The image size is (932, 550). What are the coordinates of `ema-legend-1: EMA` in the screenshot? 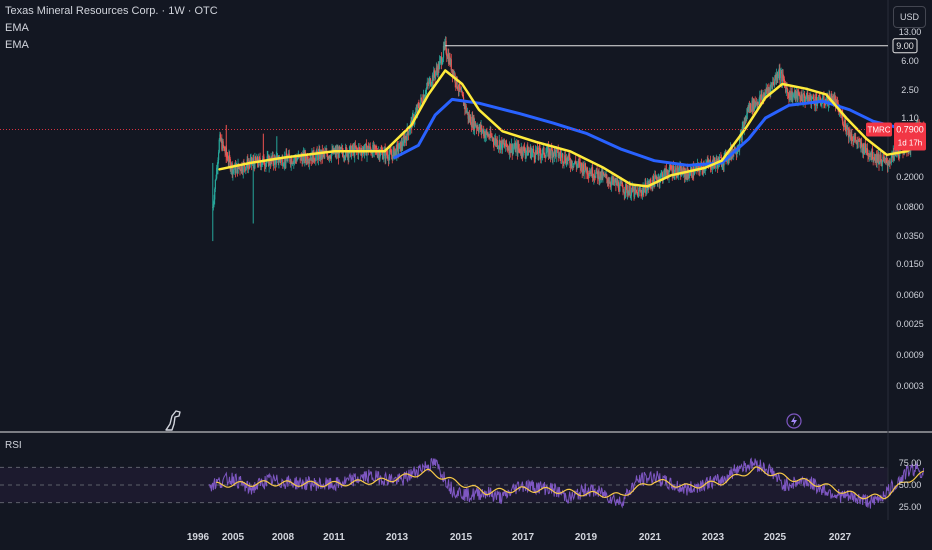 It's located at (17, 28).